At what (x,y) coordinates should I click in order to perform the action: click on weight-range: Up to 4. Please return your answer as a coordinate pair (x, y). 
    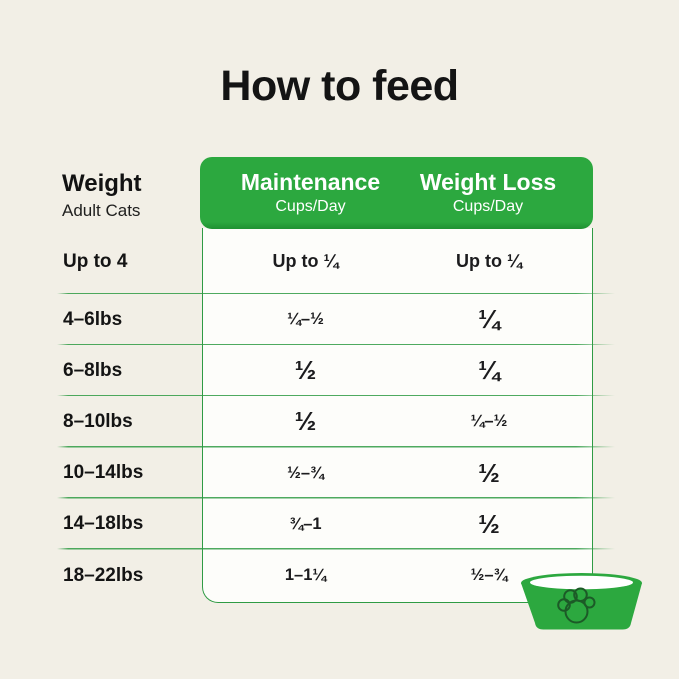
    Looking at the image, I should click on (95, 261).